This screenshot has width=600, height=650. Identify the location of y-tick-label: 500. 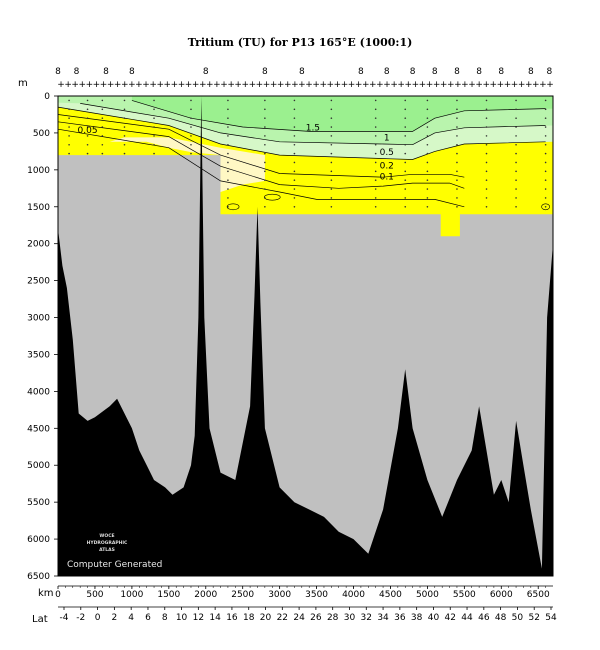
(41, 134).